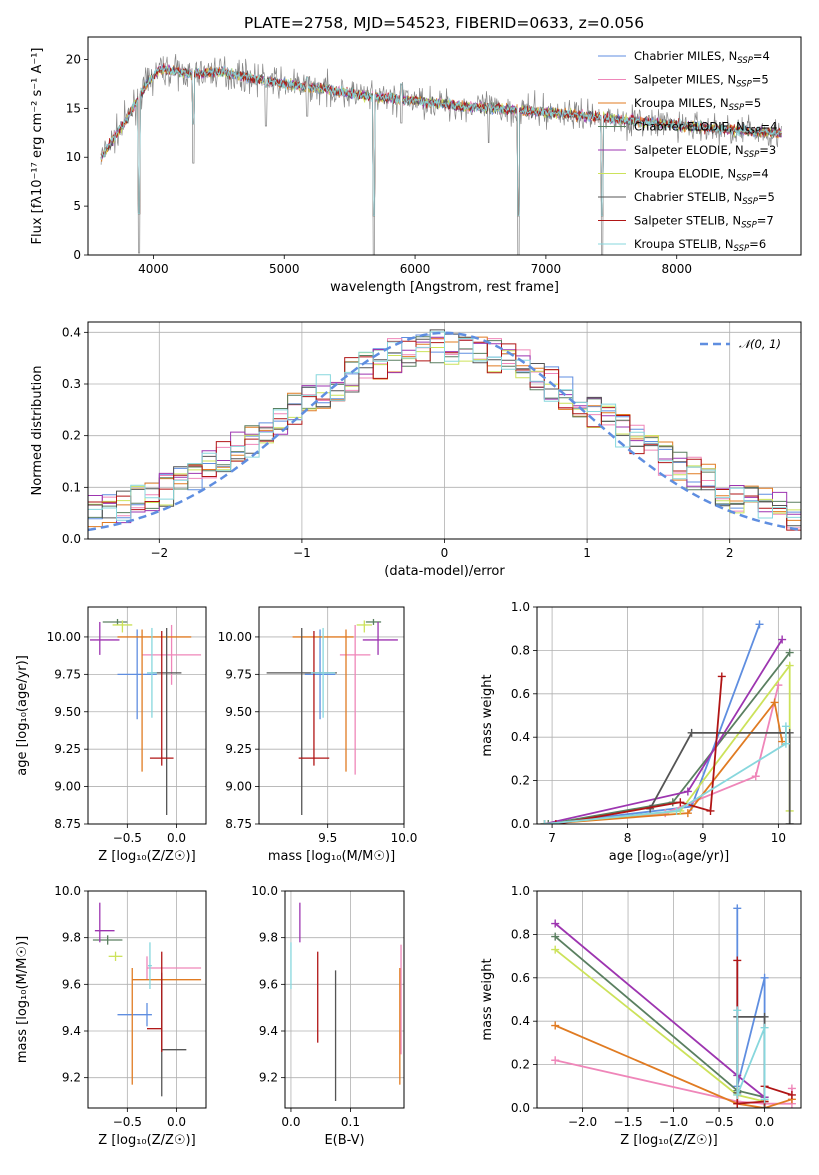 The image size is (819, 1175). Describe the element at coordinates (679, 221) in the screenshot. I see `legend-model-name: Salpeter STELIB` at that location.